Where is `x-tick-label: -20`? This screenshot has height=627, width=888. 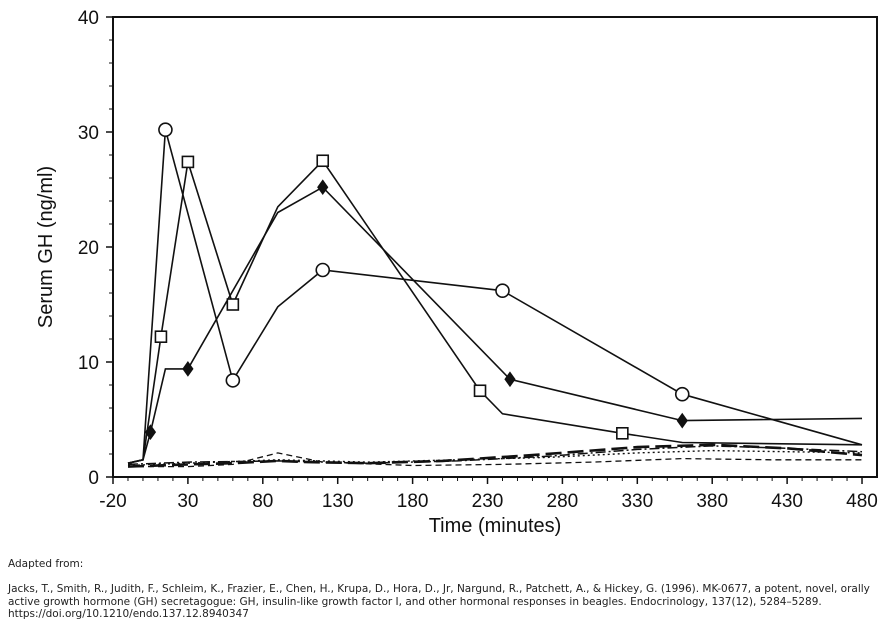 x-tick-label: -20 is located at coordinates (112, 501).